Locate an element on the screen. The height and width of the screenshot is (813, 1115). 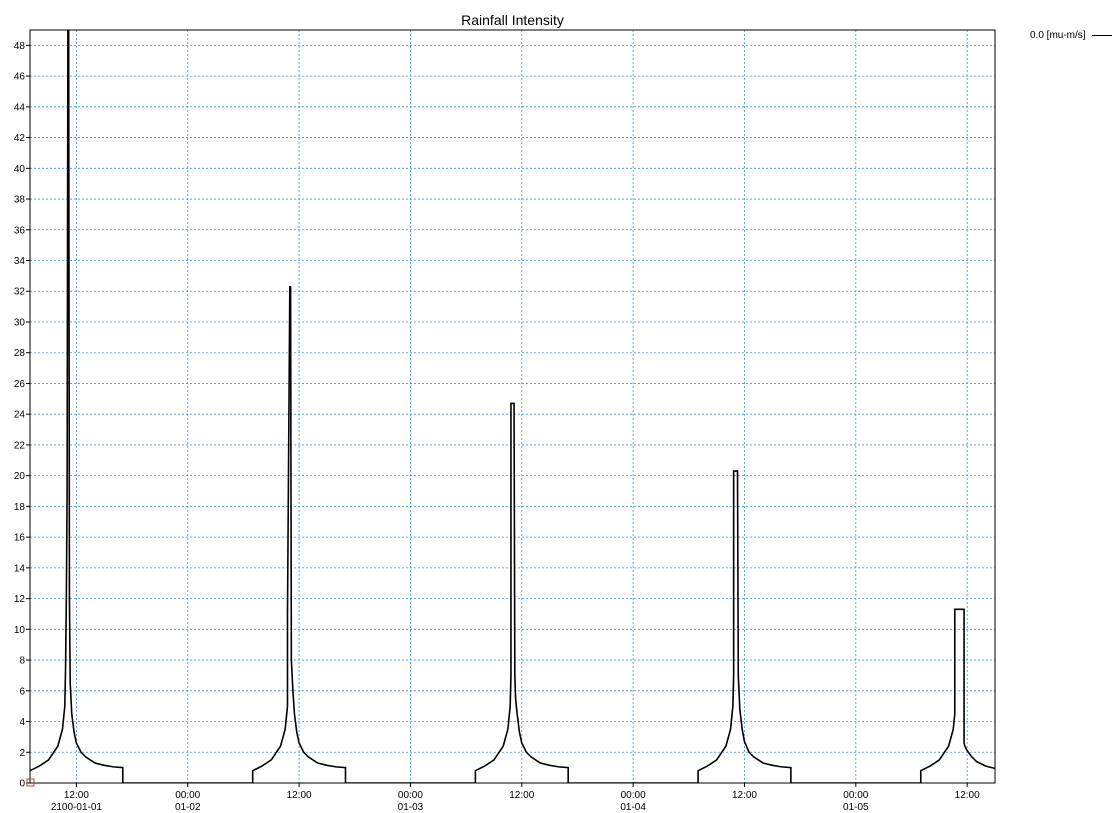
y-tick-label: 48 is located at coordinates (20, 46).